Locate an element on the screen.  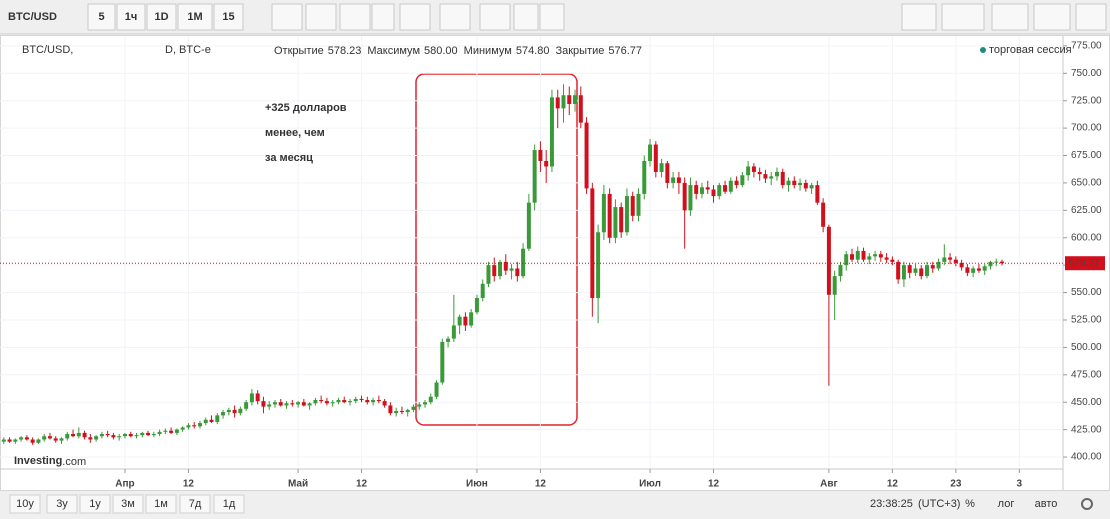
ohlc-value: 574.80 is located at coordinates (533, 51).